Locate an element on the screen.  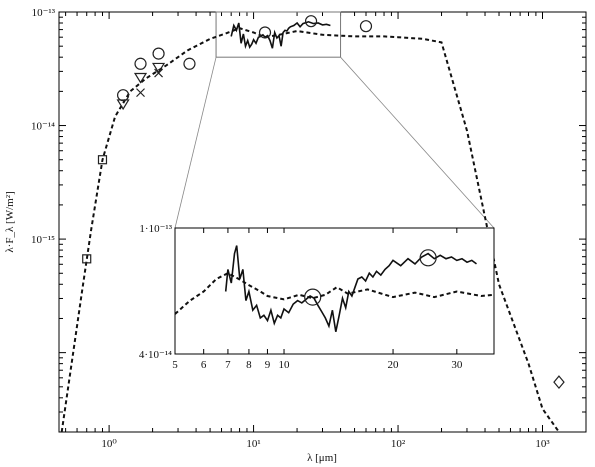
inset-y-tick-label: 1·10⁻¹³ is located at coordinates (155, 229).